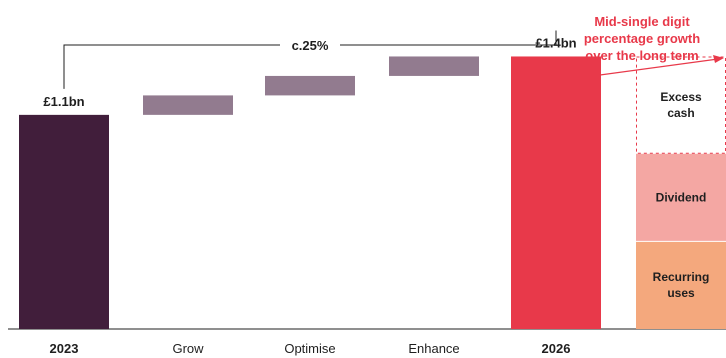 This screenshot has height=358, width=726. What do you see at coordinates (188, 105) in the screenshot?
I see `bar-grow` at bounding box center [188, 105].